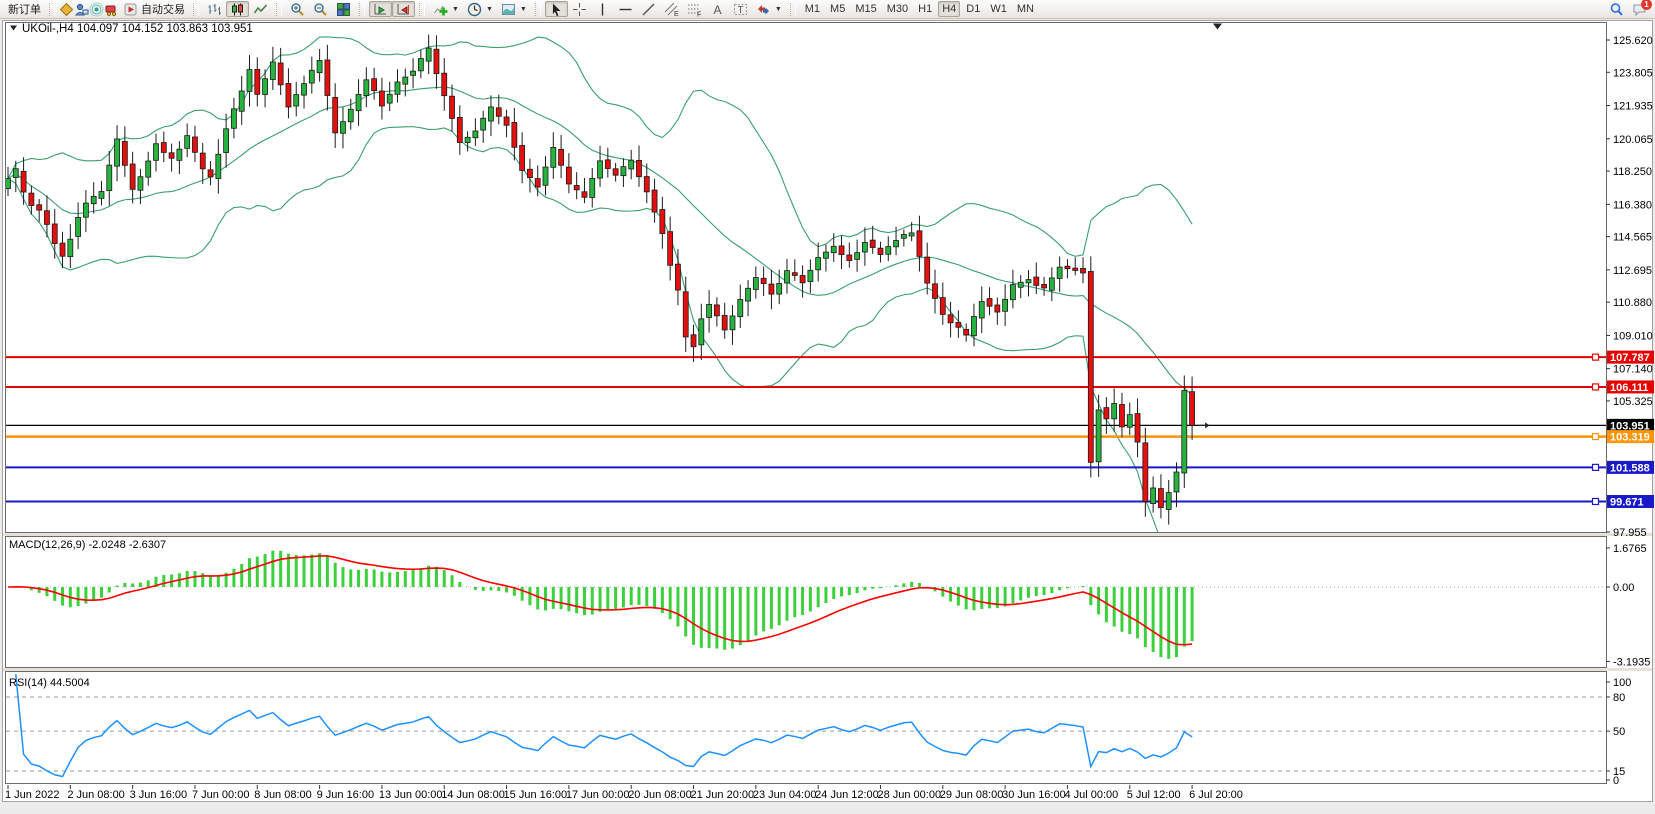 The height and width of the screenshot is (814, 1655). What do you see at coordinates (81, 9) in the screenshot?
I see `terminal-icon` at bounding box center [81, 9].